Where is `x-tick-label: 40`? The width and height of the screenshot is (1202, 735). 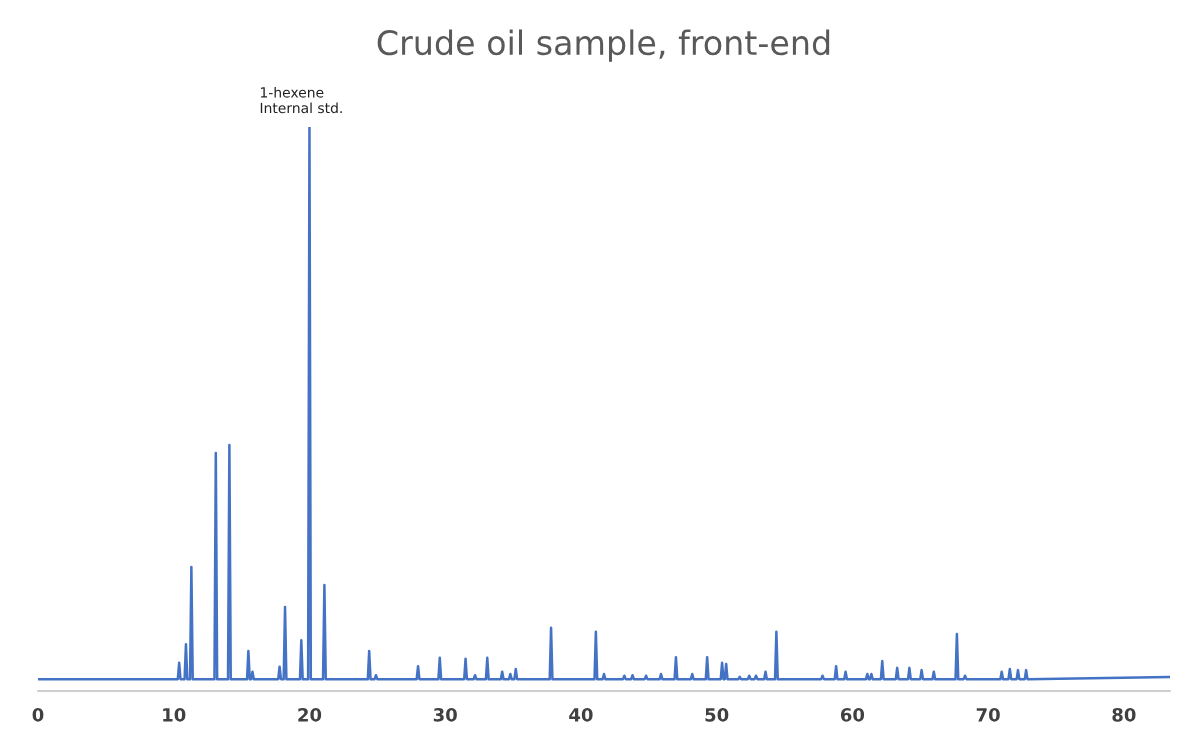
x-tick-label: 40 is located at coordinates (581, 714).